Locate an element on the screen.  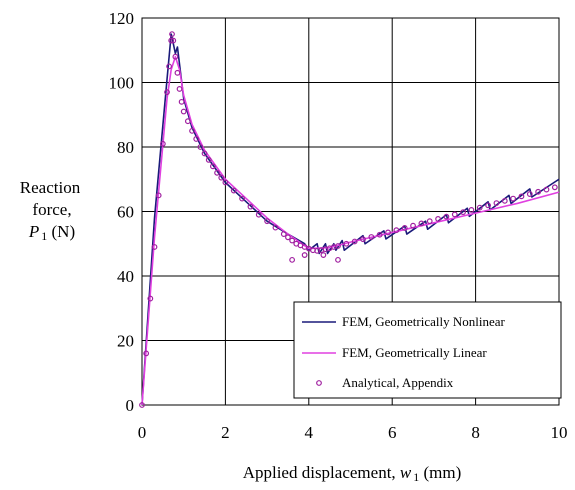
x-axis-label-text: Applied displacement, is located at coordinates (321, 472).